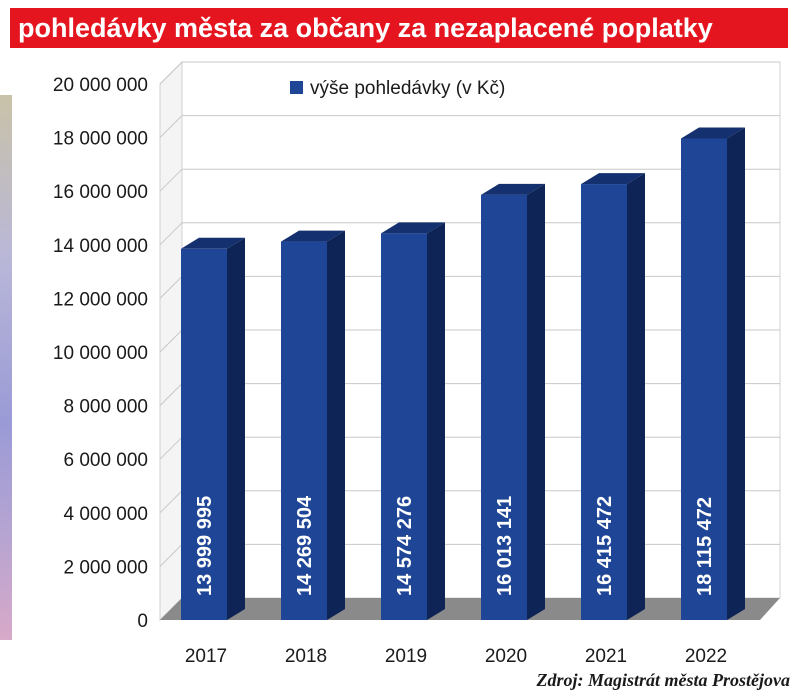 This screenshot has height=694, width=796. I want to click on bar: 16 415 472, so click(613, 396).